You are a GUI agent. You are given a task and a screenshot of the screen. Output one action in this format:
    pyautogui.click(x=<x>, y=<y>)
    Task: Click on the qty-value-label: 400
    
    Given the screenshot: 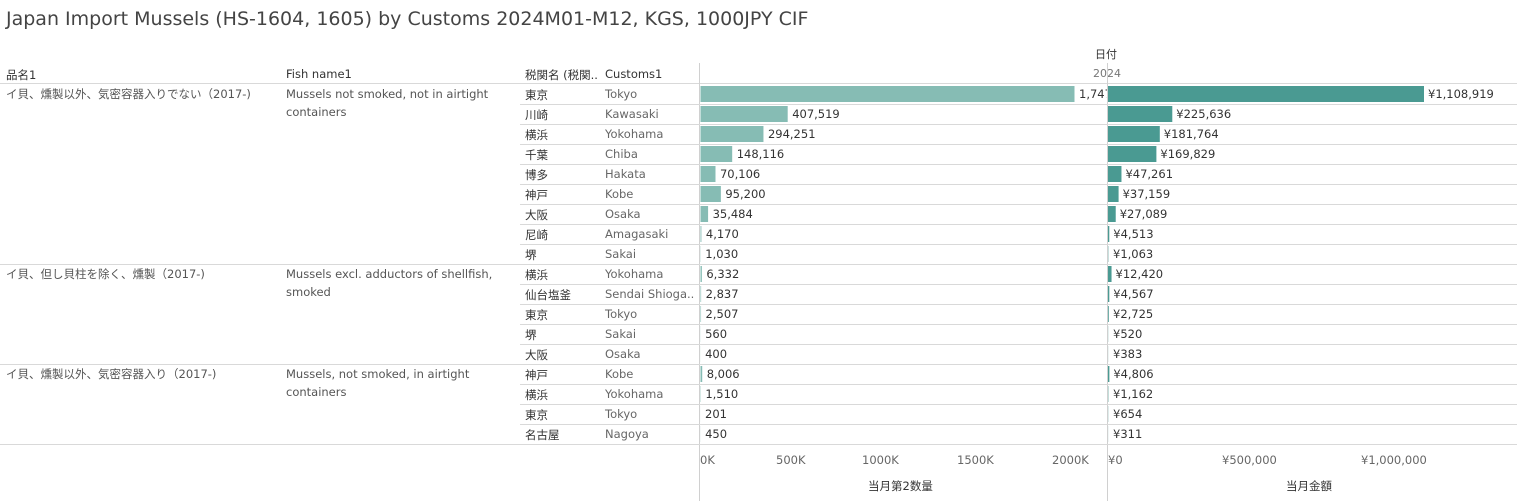 What is the action you would take?
    pyautogui.click(x=716, y=354)
    